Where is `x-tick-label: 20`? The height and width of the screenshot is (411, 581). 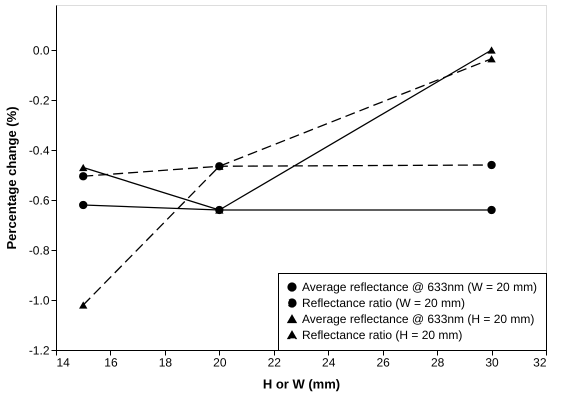
x-tick-label: 20 is located at coordinates (220, 363).